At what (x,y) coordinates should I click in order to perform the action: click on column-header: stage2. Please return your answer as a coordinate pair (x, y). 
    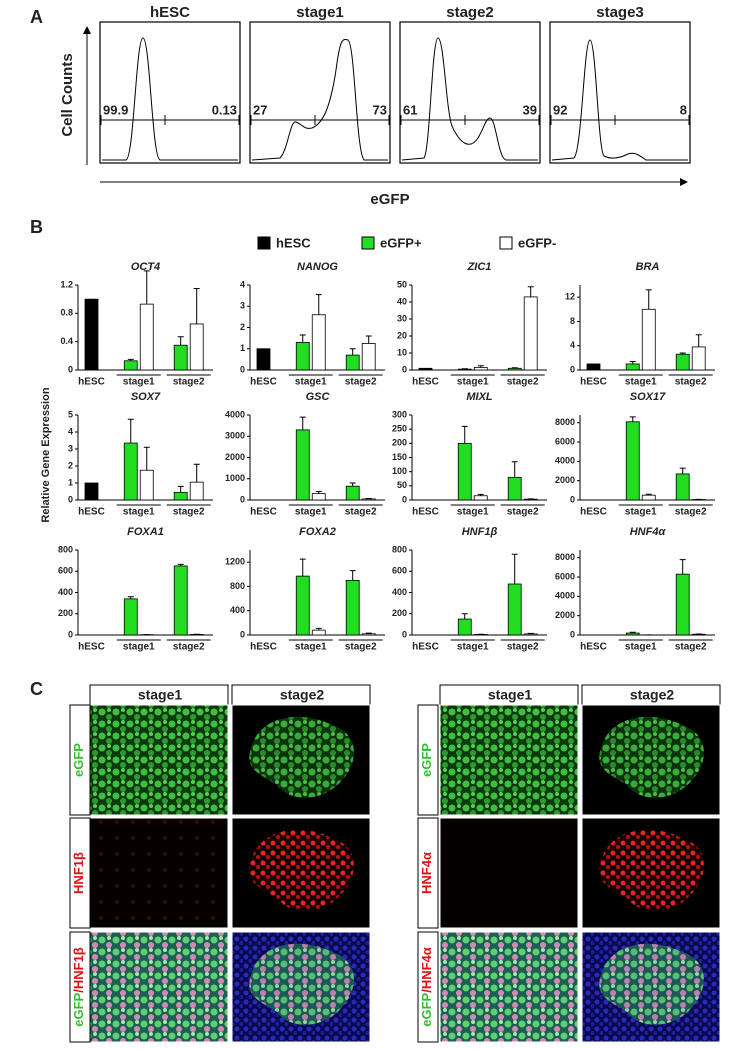
    Looking at the image, I should click on (652, 695).